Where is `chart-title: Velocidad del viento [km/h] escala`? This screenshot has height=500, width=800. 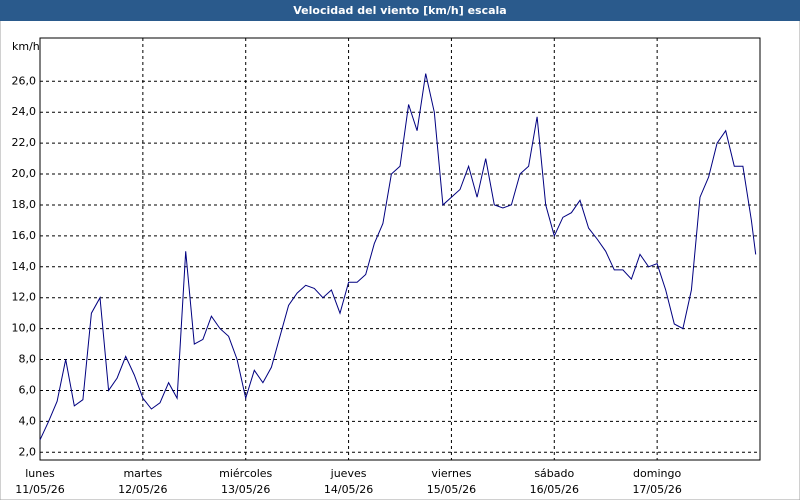
chart-title: Velocidad del viento [km/h] escala is located at coordinates (399, 10).